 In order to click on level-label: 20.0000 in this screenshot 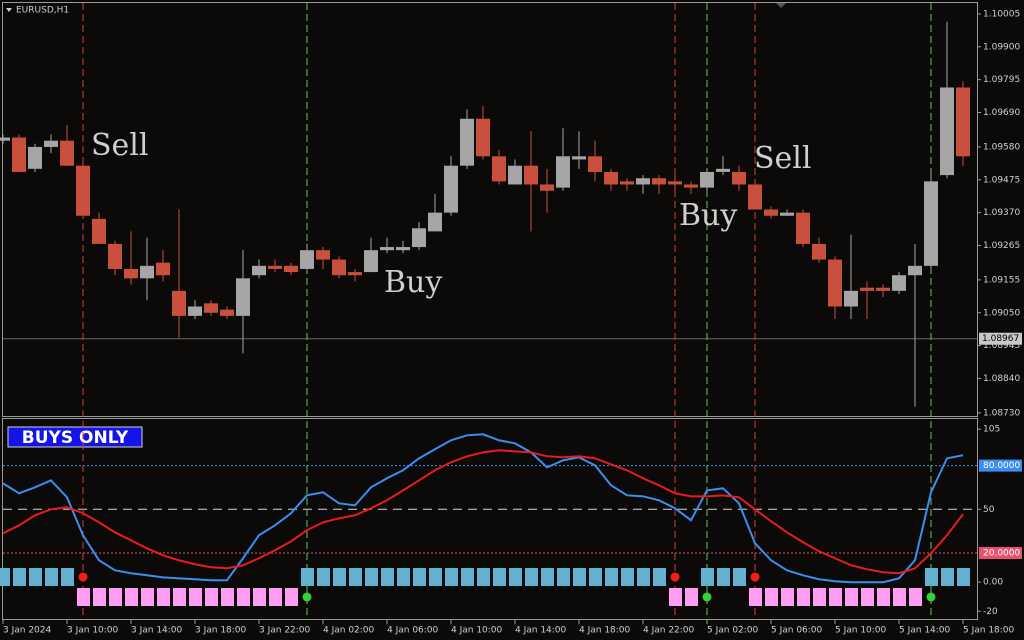, I will do `click(1001, 554)`.